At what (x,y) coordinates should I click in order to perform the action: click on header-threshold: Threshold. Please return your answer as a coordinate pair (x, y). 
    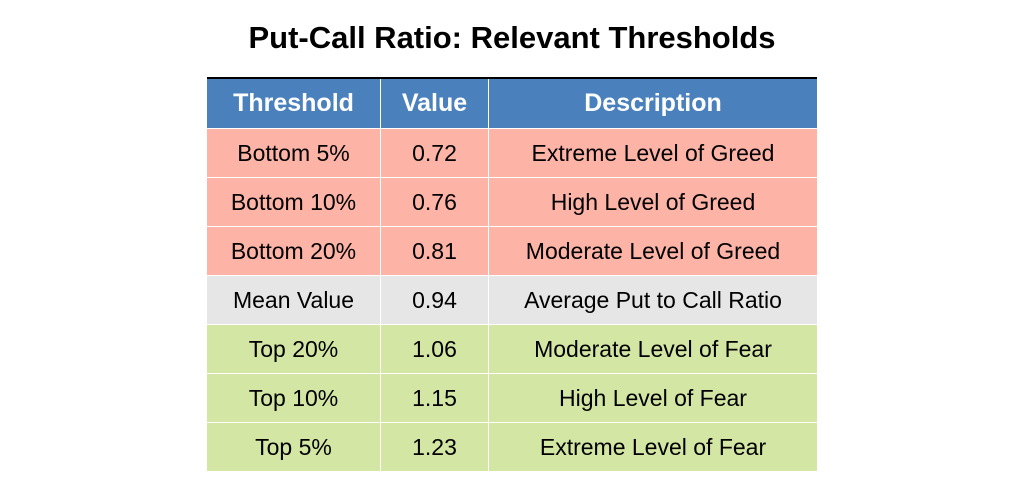
    Looking at the image, I should click on (294, 104).